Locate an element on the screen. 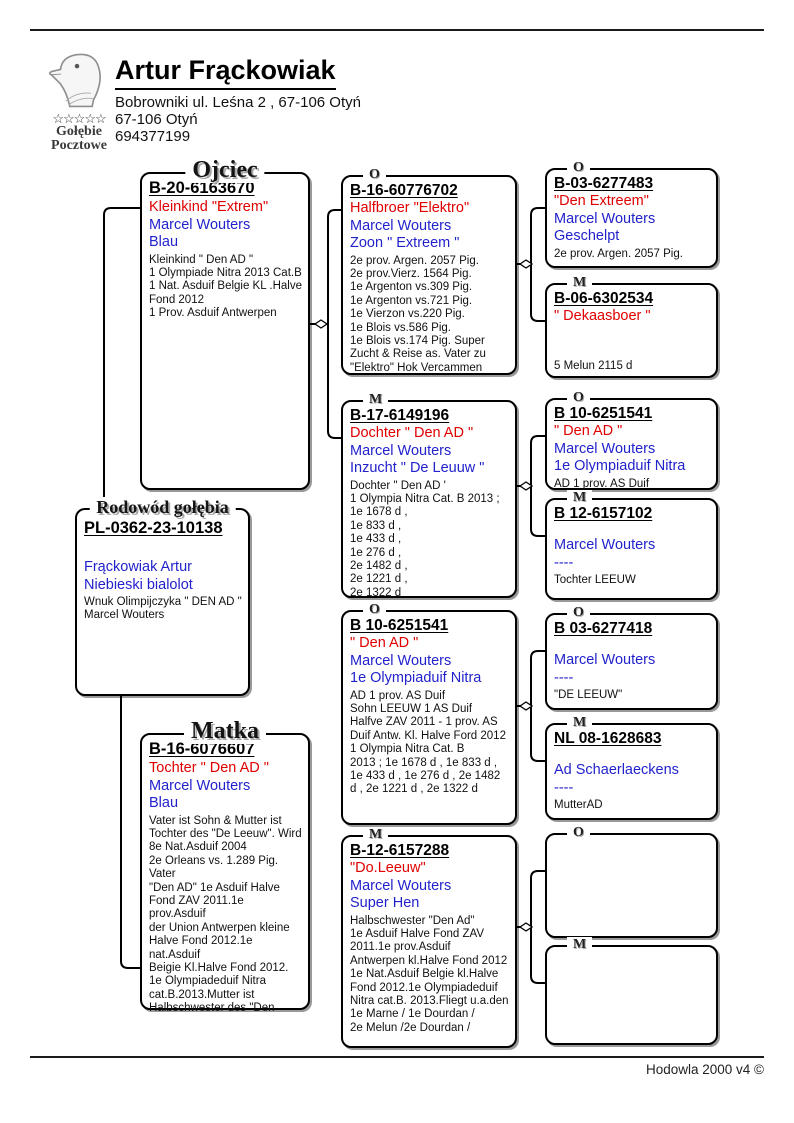 The width and height of the screenshot is (794, 1123). color-note: Niebieski bialolot is located at coordinates (138, 584).